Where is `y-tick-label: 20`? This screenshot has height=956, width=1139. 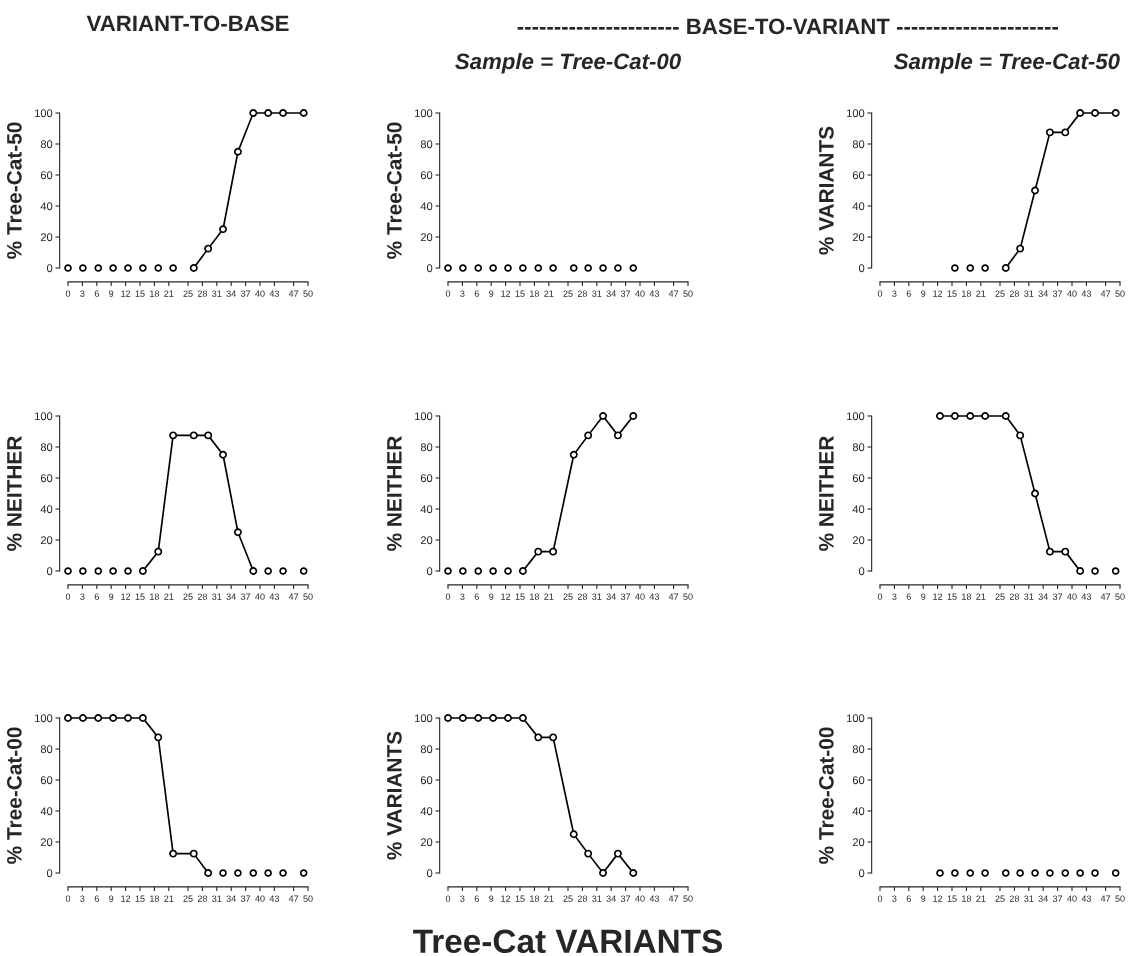 y-tick-label: 20 is located at coordinates (858, 842).